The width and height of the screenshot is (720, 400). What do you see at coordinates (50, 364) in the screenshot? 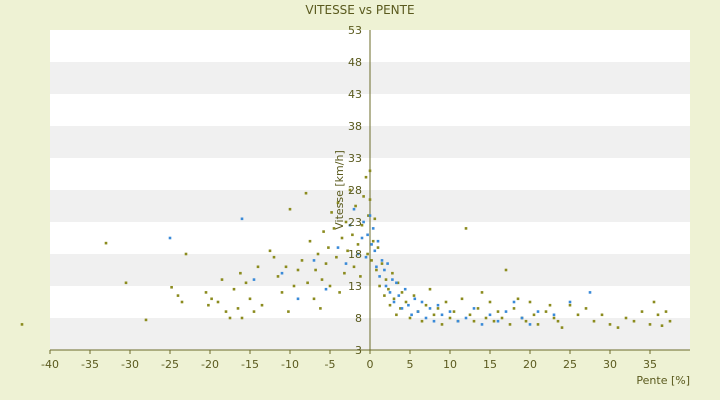
I see `x-tick-label: -40` at bounding box center [50, 364].